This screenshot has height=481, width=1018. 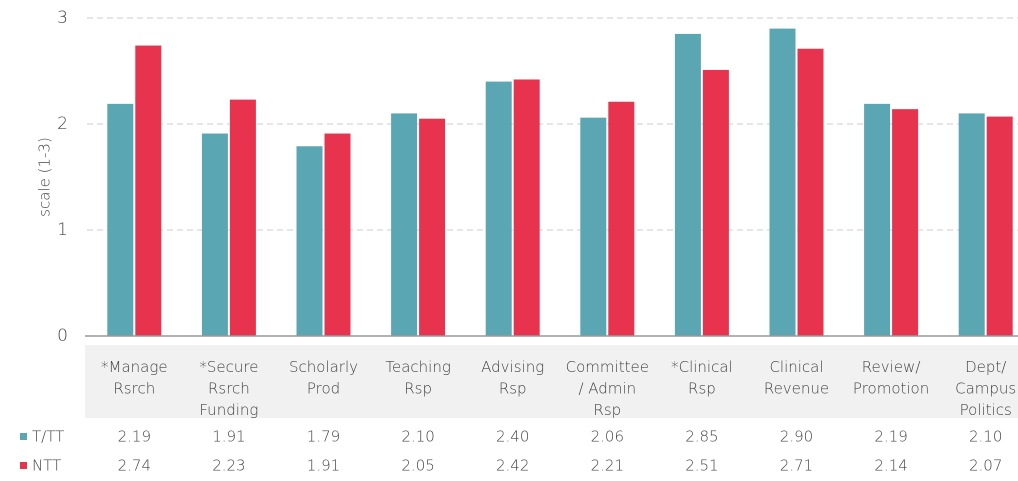 I want to click on x-tick-label: *Manage Rsrch, so click(x=134, y=378).